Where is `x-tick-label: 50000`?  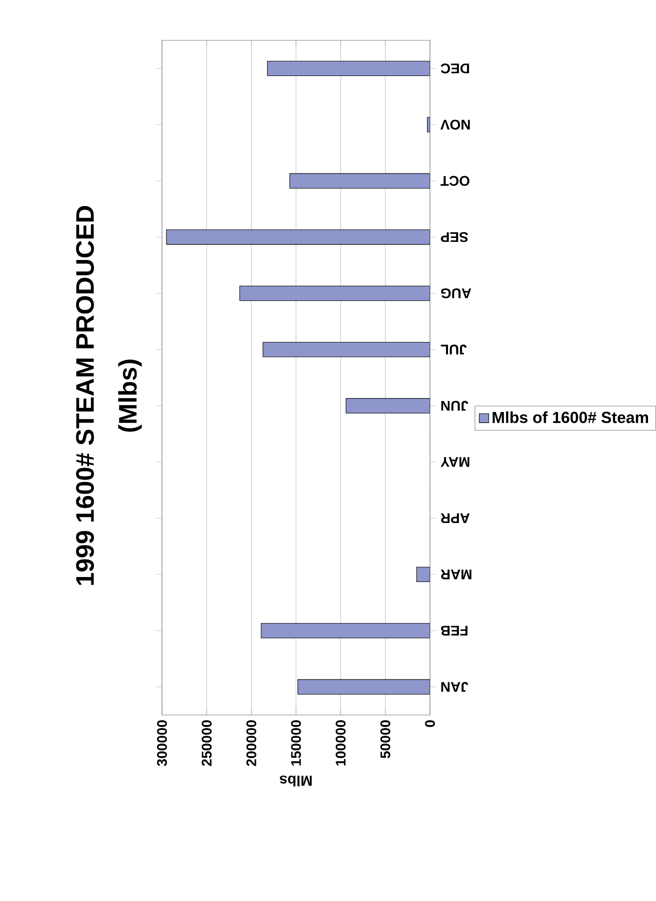 x-tick-label: 50000 is located at coordinates (385, 739).